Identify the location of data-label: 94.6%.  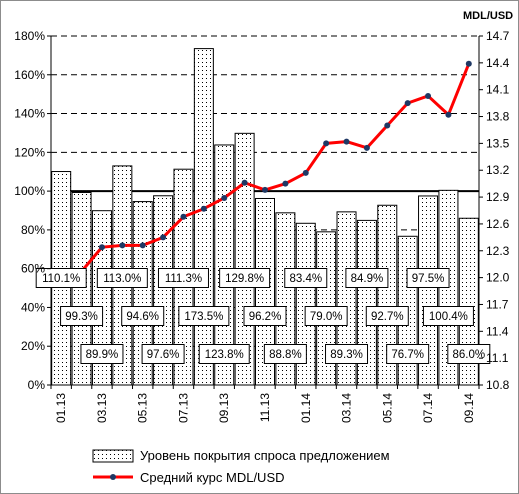
(142, 317).